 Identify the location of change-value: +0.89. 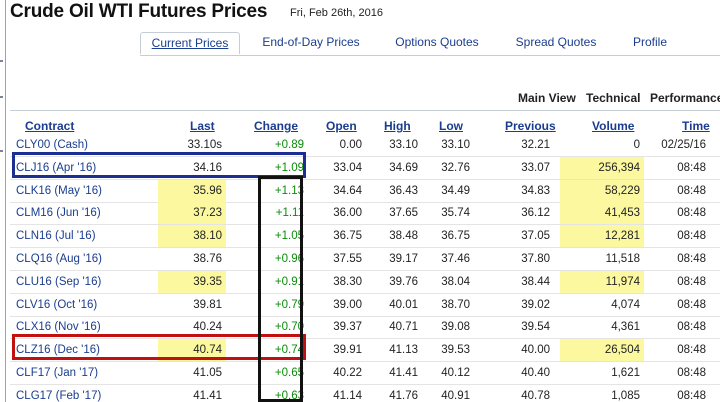
(289, 145).